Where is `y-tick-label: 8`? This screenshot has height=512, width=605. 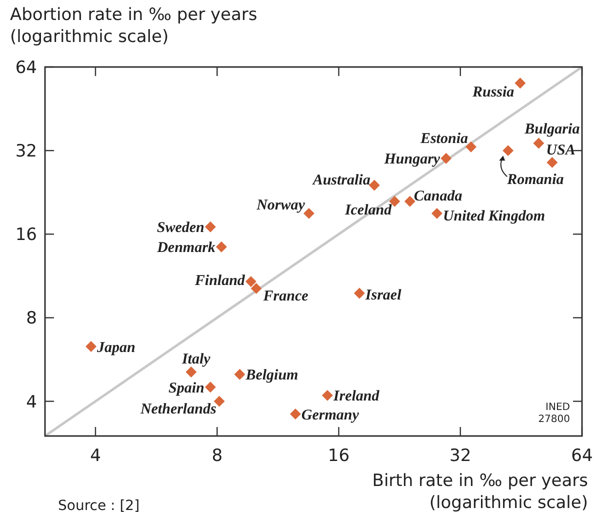
y-tick-label: 8 is located at coordinates (31, 318).